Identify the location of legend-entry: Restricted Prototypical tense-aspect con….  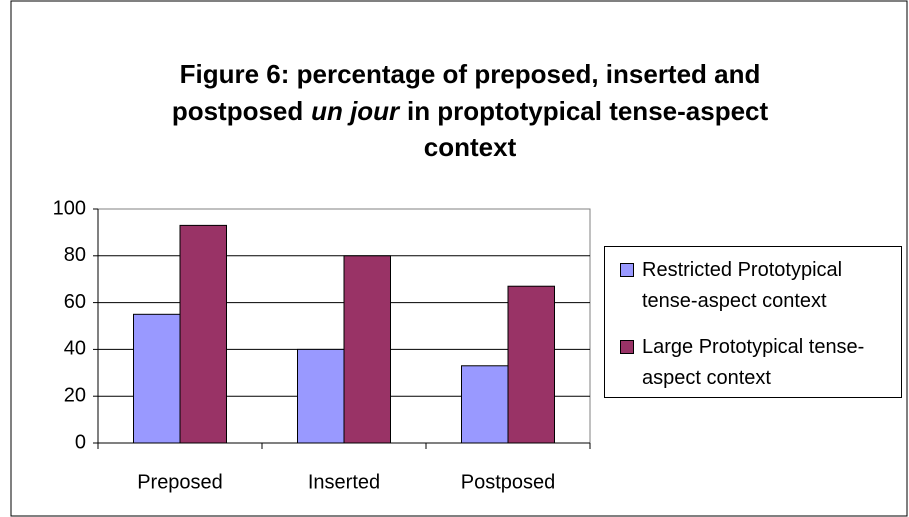
(755, 286).